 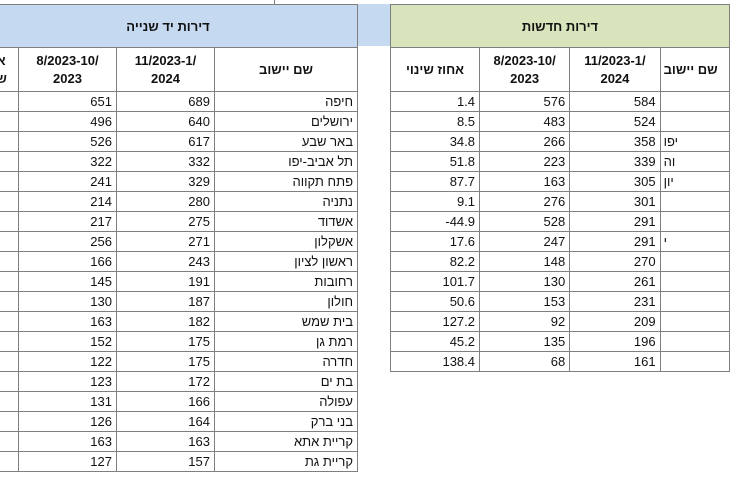 I want to click on period-new-cell: 243, so click(x=165, y=261).